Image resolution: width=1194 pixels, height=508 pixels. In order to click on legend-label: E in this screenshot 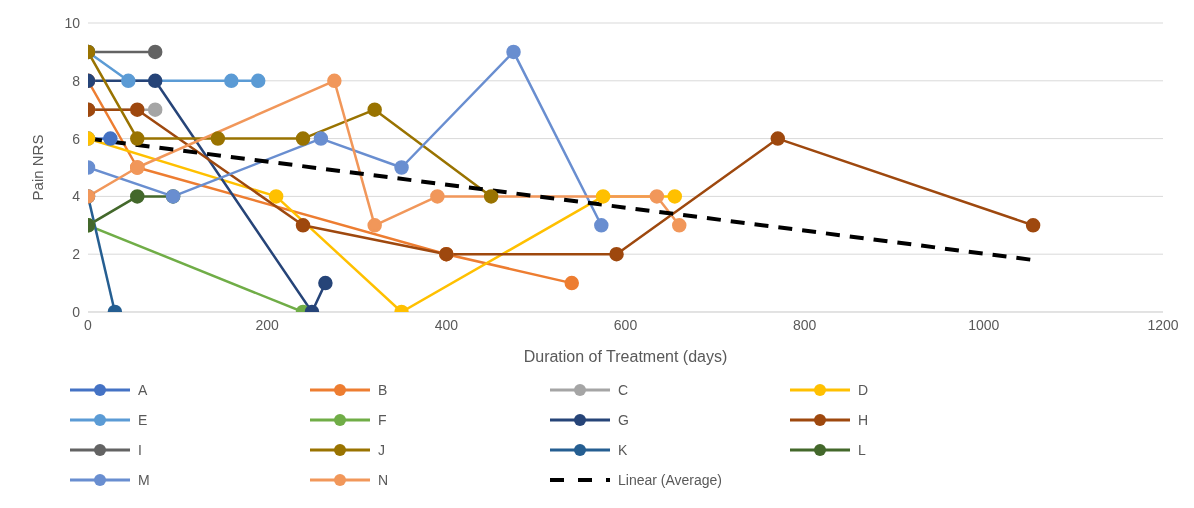, I will do `click(143, 420)`.